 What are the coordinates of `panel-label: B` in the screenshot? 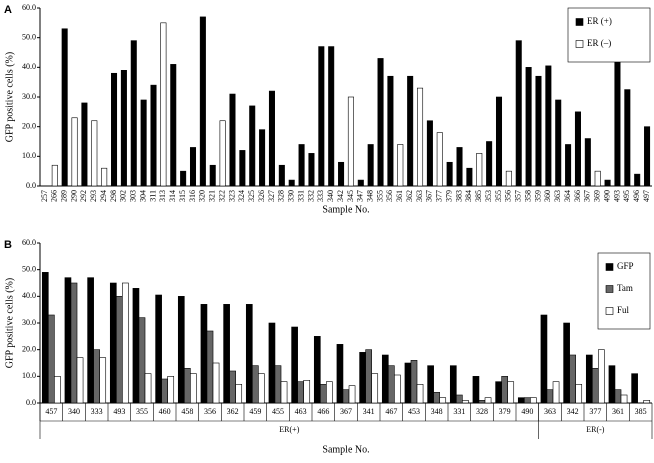 It's located at (8, 245).